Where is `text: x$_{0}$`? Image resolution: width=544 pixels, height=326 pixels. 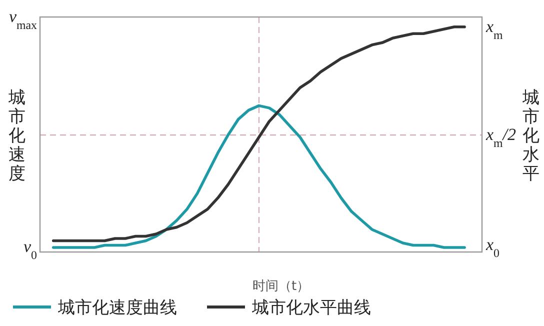
text: x$_{0}$ is located at coordinates (492, 247).